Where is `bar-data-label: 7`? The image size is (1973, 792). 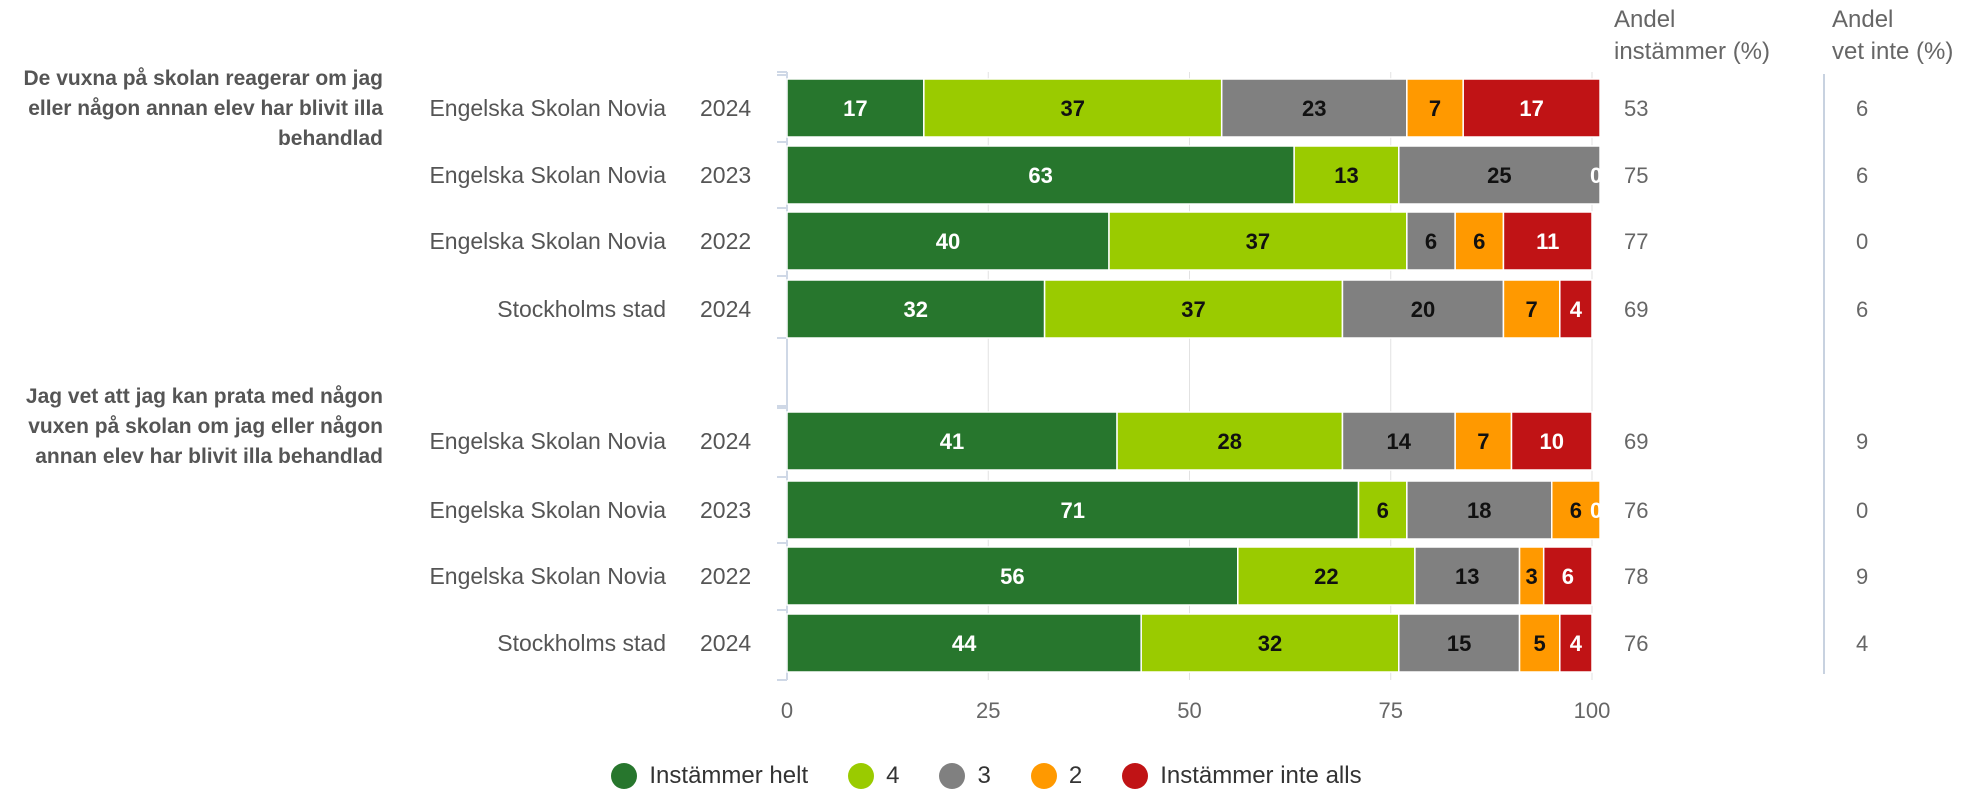
bar-data-label: 7 is located at coordinates (1532, 309).